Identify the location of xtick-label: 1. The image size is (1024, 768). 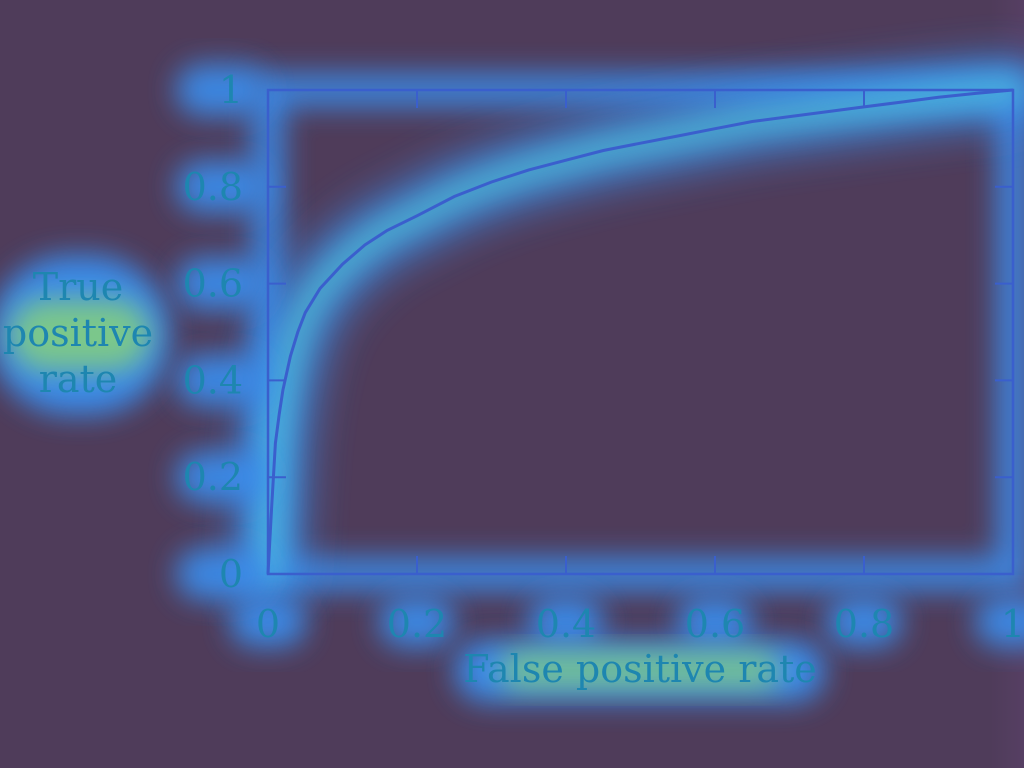
(1012, 624).